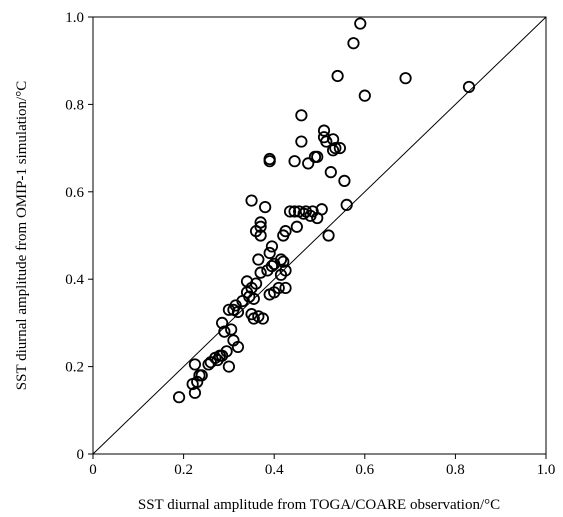 Image resolution: width=563 pixels, height=517 pixels. What do you see at coordinates (74, 105) in the screenshot?
I see `y-tick-label: 0.8` at bounding box center [74, 105].